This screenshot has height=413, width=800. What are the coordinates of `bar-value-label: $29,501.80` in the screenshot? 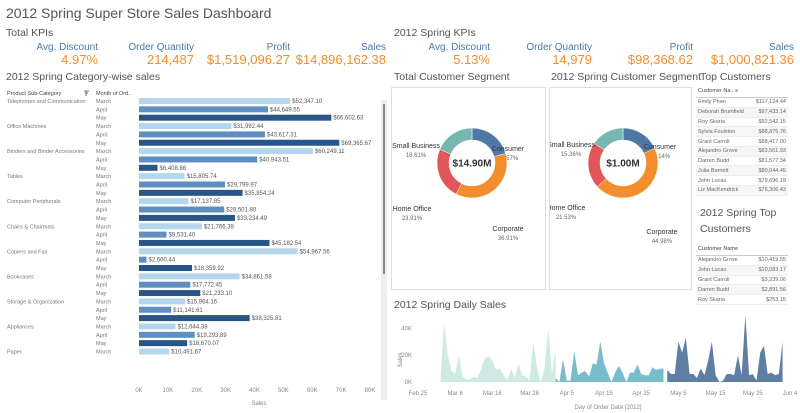 It's located at (241, 211).